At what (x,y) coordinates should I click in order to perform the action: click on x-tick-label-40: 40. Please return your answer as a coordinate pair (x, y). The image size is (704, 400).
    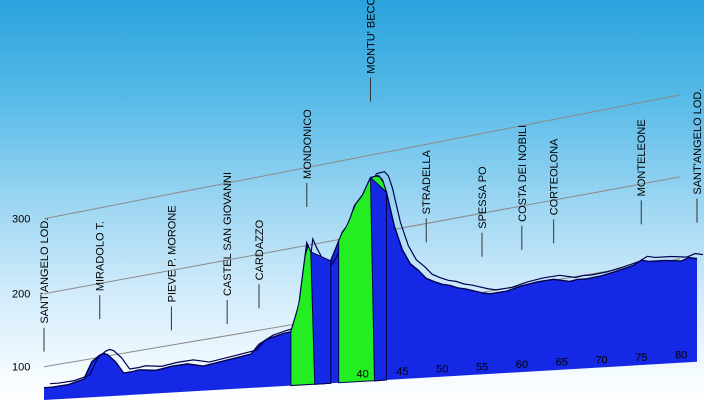
    Looking at the image, I should click on (363, 374).